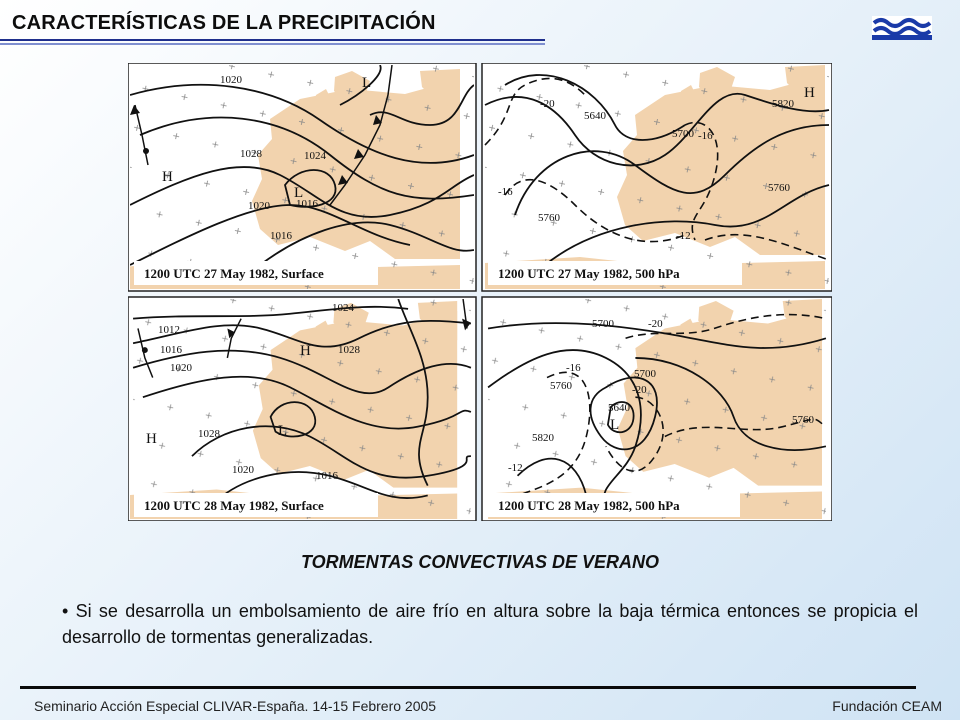 The height and width of the screenshot is (720, 960). What do you see at coordinates (887, 706) in the screenshot?
I see `footer-right: Fundación CEAM` at bounding box center [887, 706].